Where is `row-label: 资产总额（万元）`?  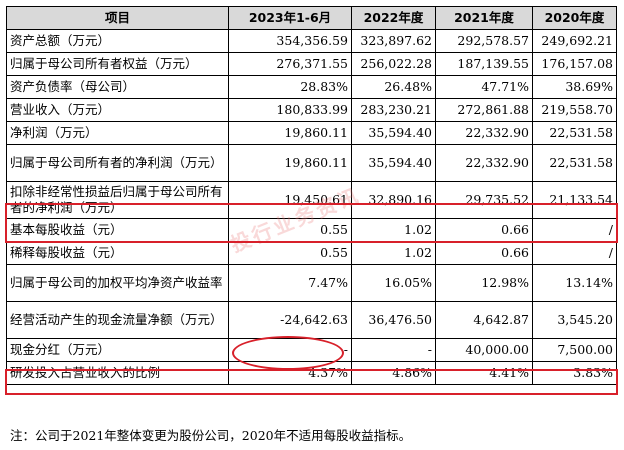
row-label: 资产总额（万元） is located at coordinates (117, 41).